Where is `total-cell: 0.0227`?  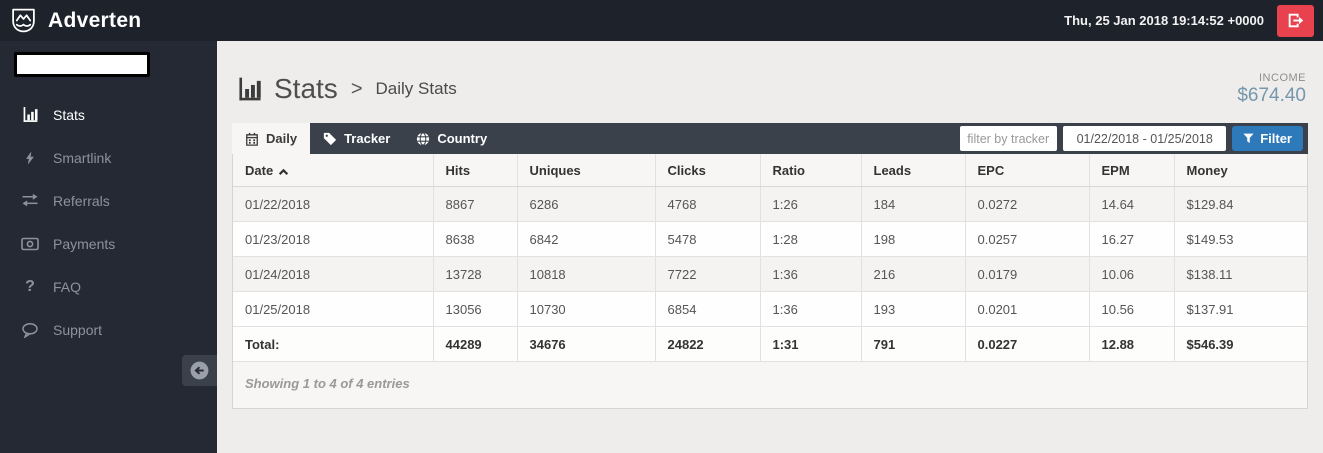
total-cell: 0.0227 is located at coordinates (1027, 344).